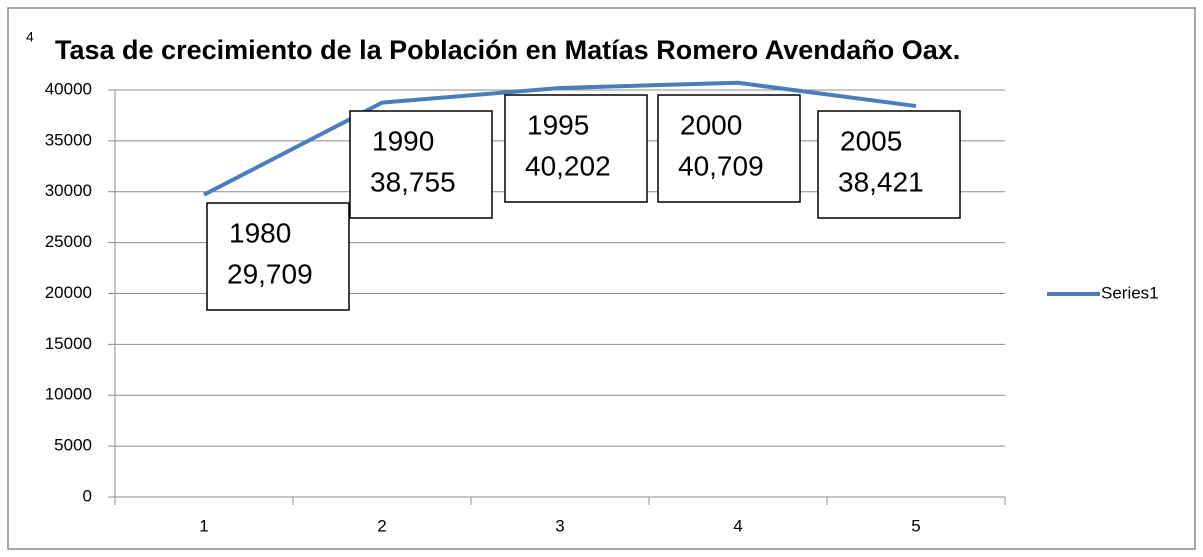 The image size is (1203, 557). I want to click on data-line, so click(560, 138).